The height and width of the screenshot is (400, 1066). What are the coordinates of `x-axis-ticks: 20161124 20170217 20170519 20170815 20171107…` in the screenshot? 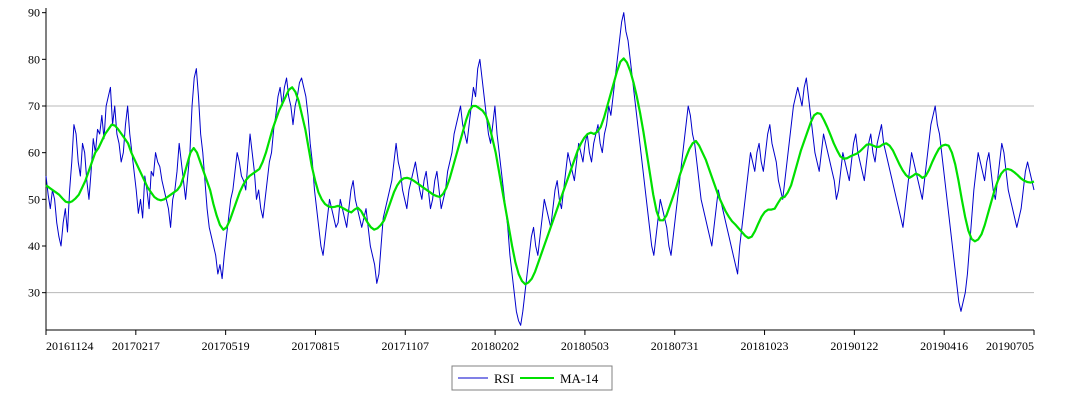 It's located at (540, 341).